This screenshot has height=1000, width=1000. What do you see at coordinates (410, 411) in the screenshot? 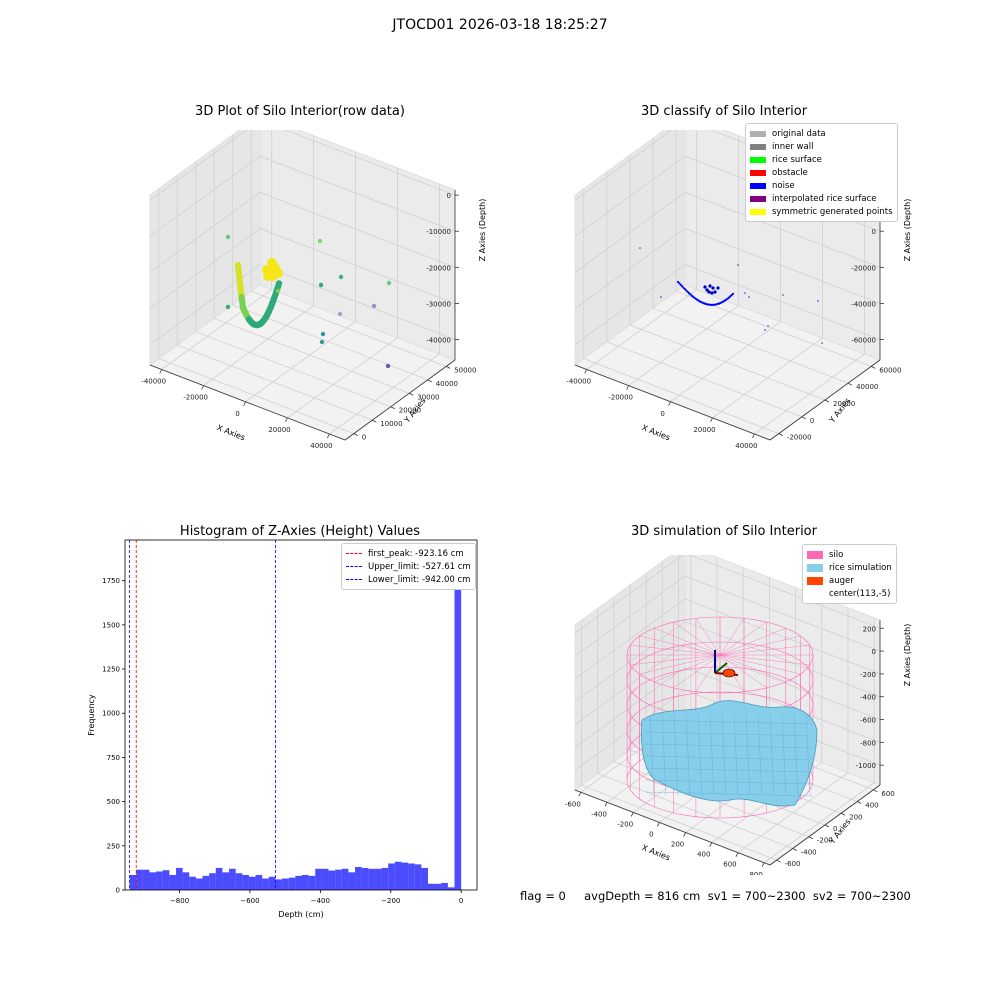
I see `panel1-y-tick-label: 20000` at bounding box center [410, 411].